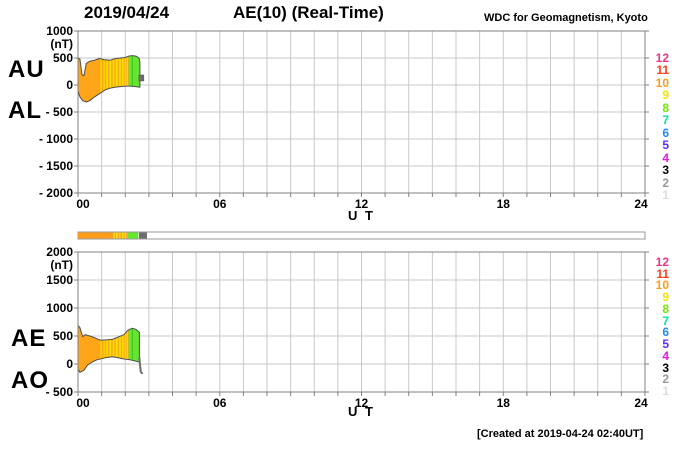  I want to click on y-tick-label: - 1500, so click(55, 166).